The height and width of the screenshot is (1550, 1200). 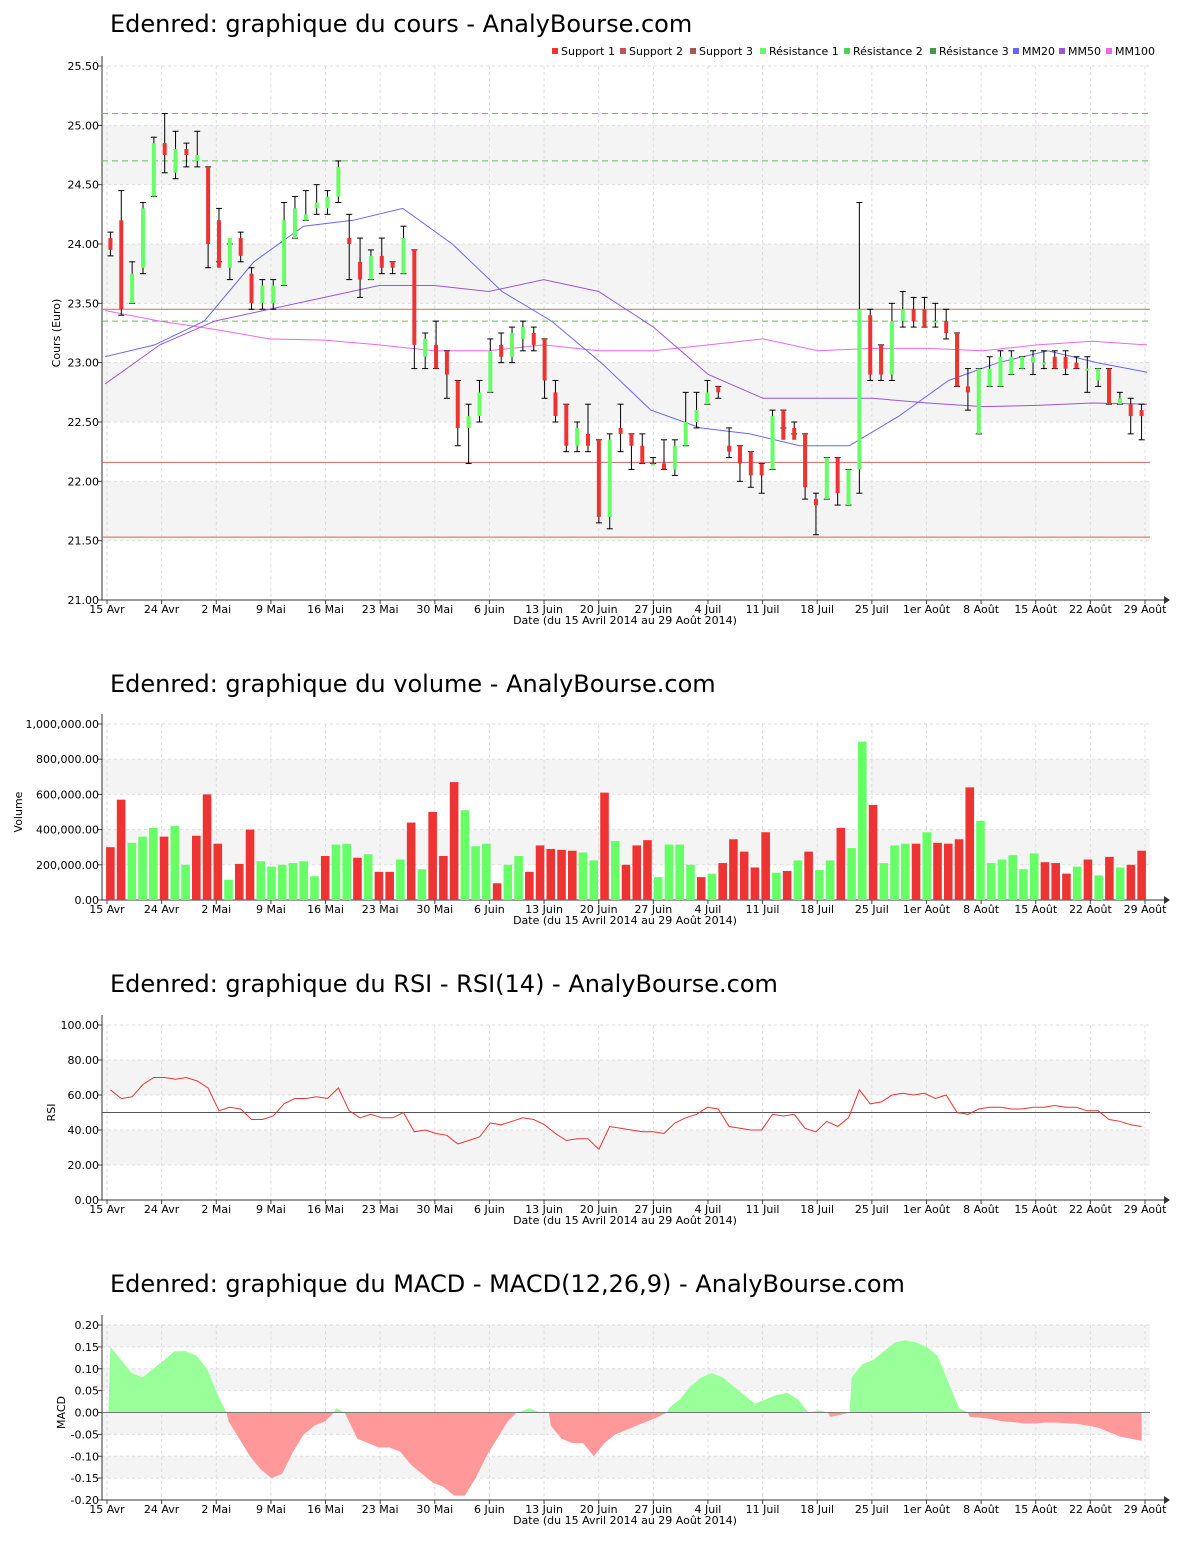 What do you see at coordinates (84, 1130) in the screenshot?
I see `y-tick-label: 40.00` at bounding box center [84, 1130].